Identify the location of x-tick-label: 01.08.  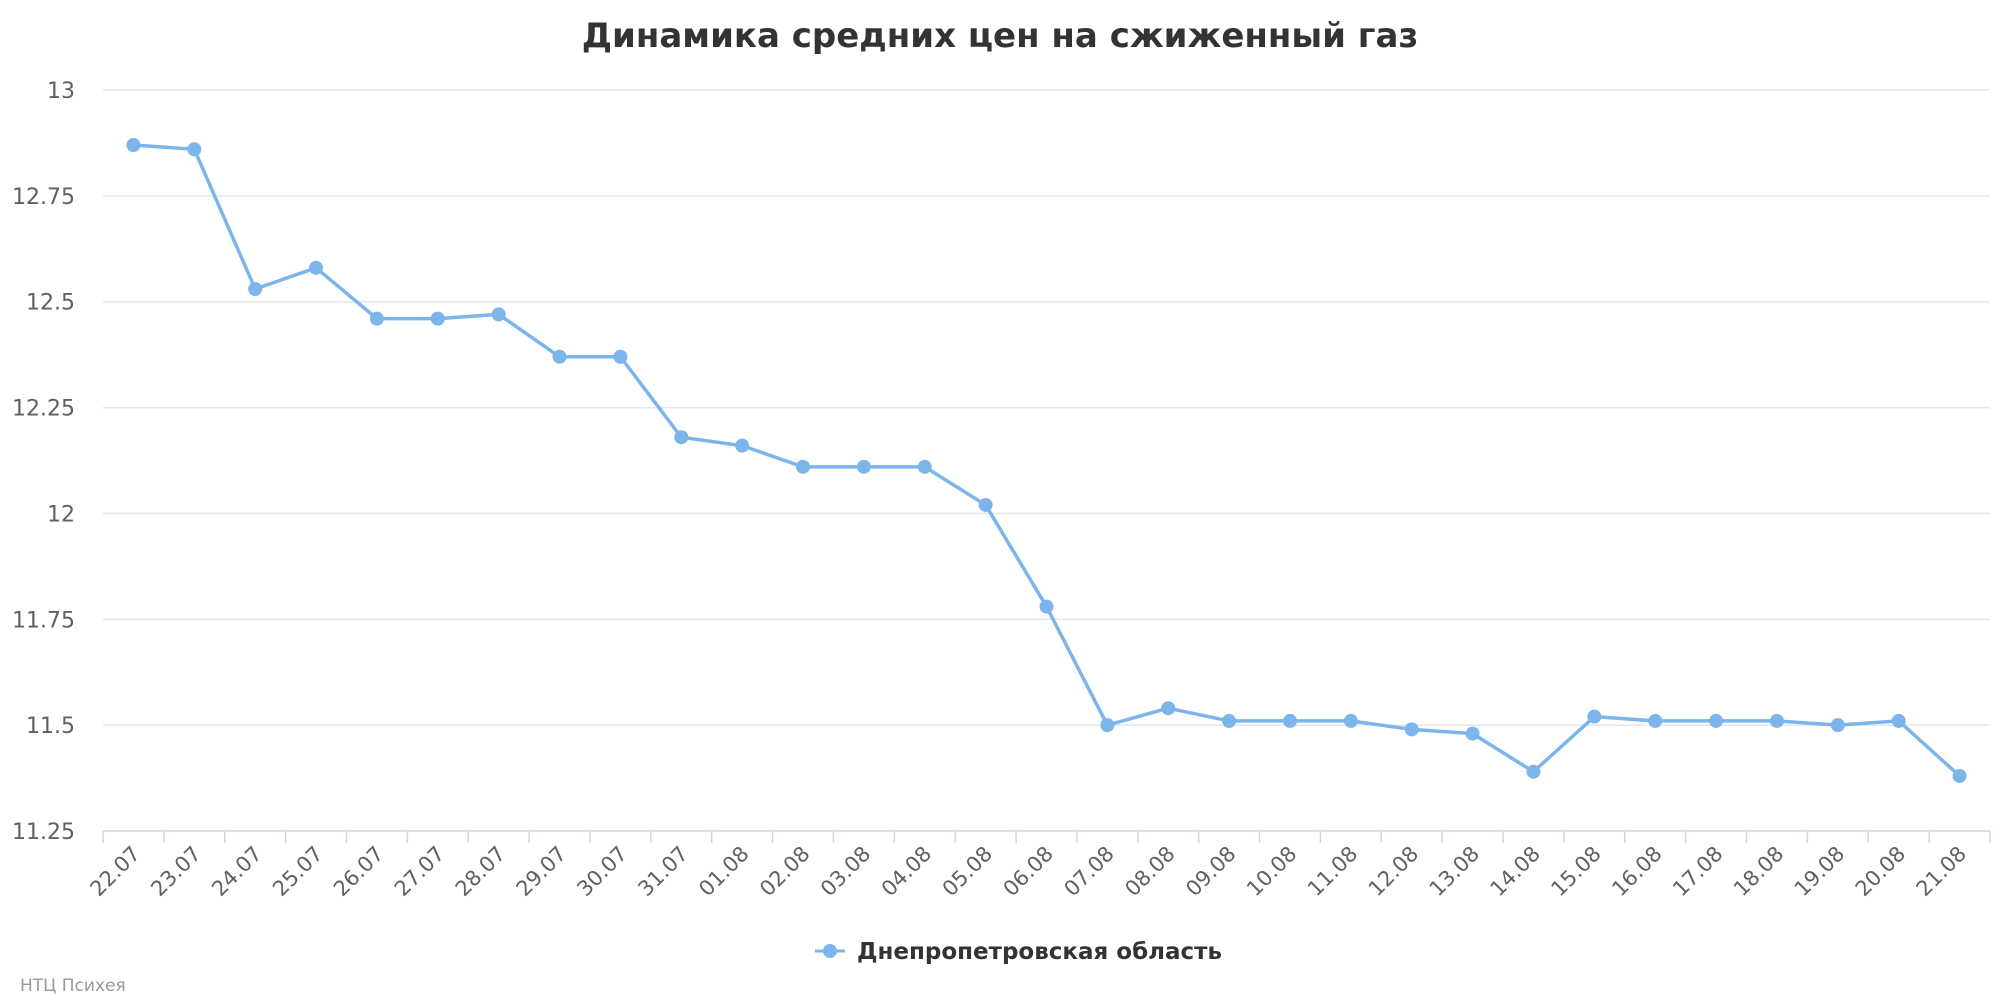
(723, 871).